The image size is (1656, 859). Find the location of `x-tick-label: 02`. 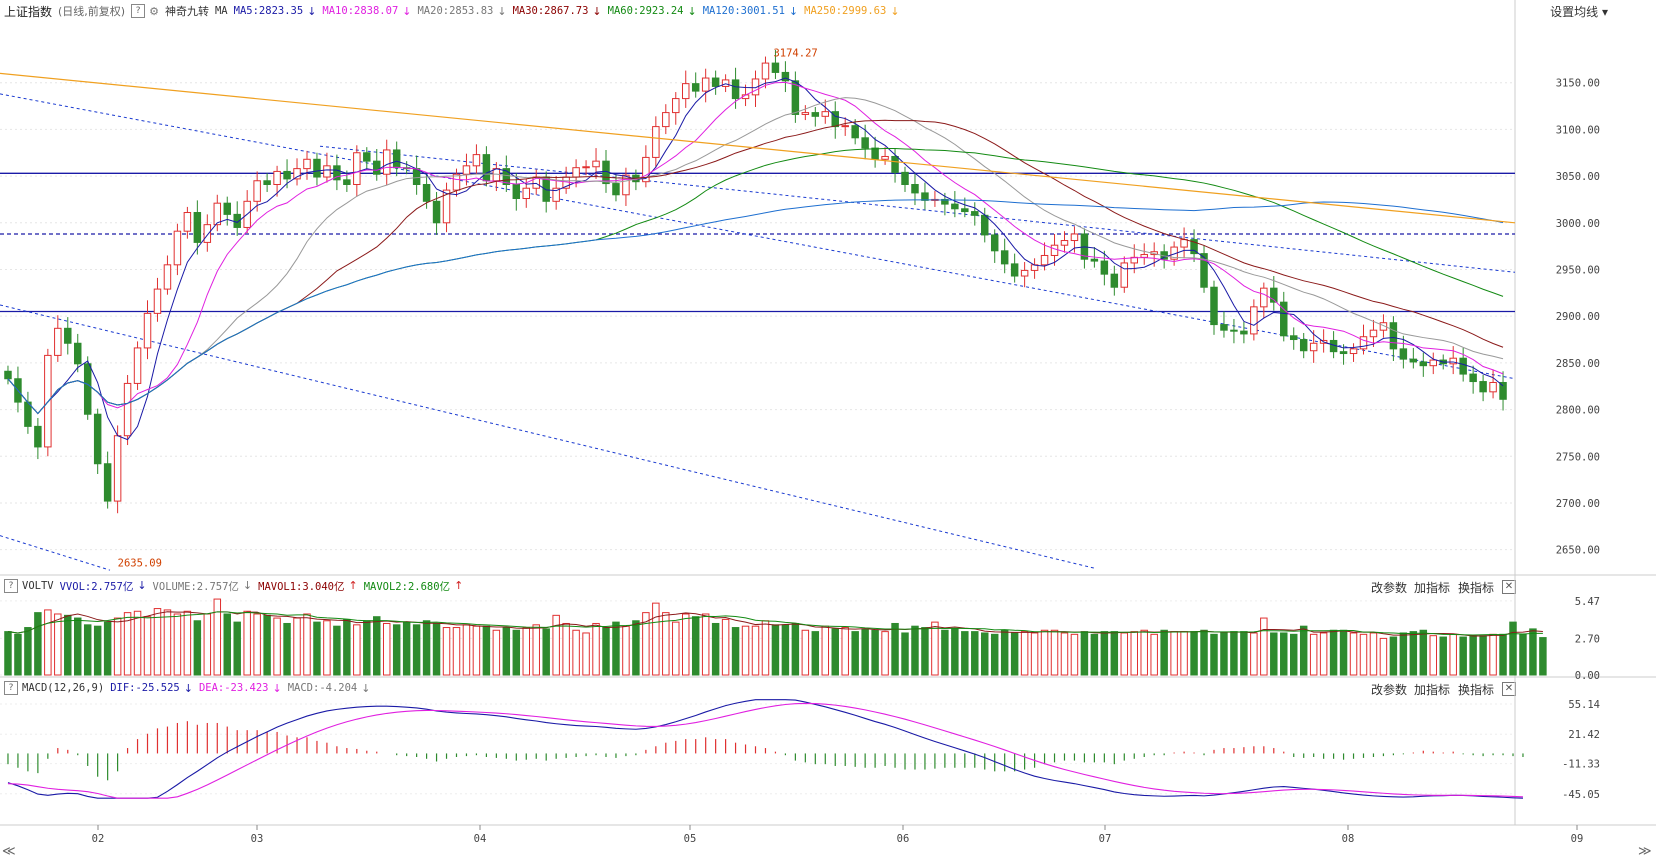

x-tick-label: 02 is located at coordinates (98, 839).